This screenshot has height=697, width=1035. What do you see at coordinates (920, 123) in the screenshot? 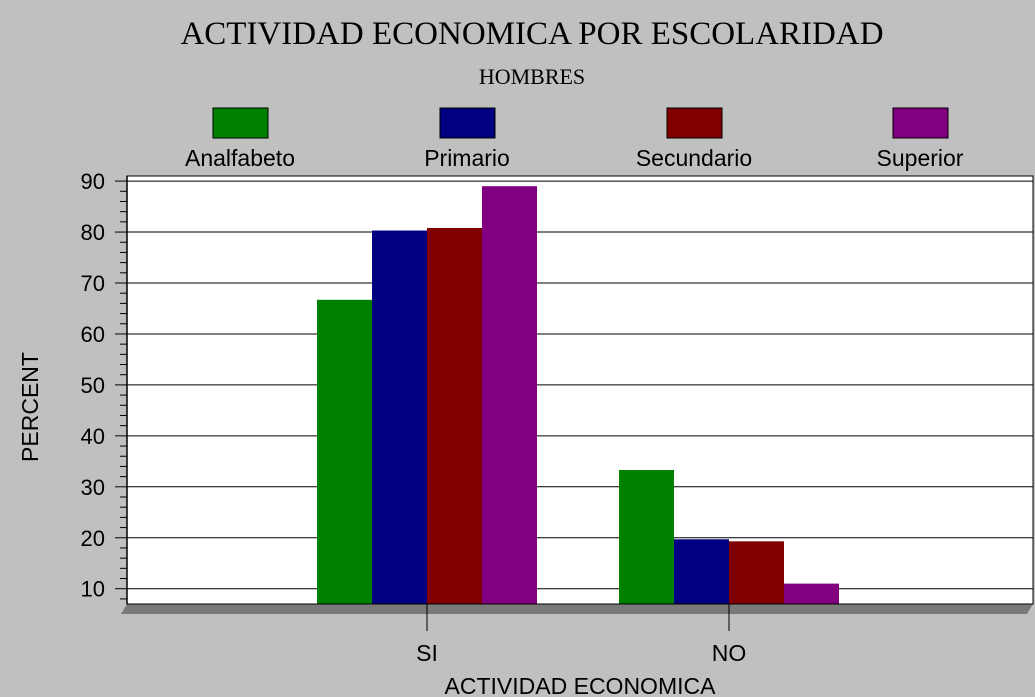
I see `legend-swatch-superior` at bounding box center [920, 123].